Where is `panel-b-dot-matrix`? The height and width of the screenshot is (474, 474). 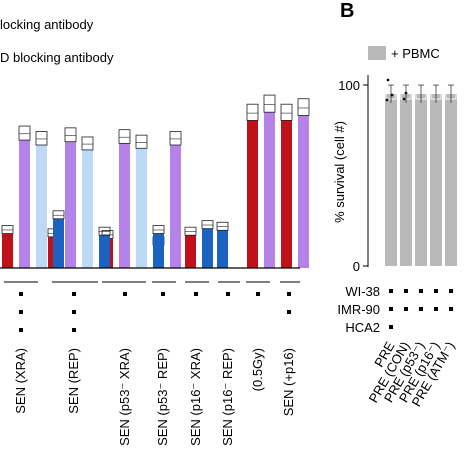
panel-b-dot-matrix is located at coordinates (421, 309).